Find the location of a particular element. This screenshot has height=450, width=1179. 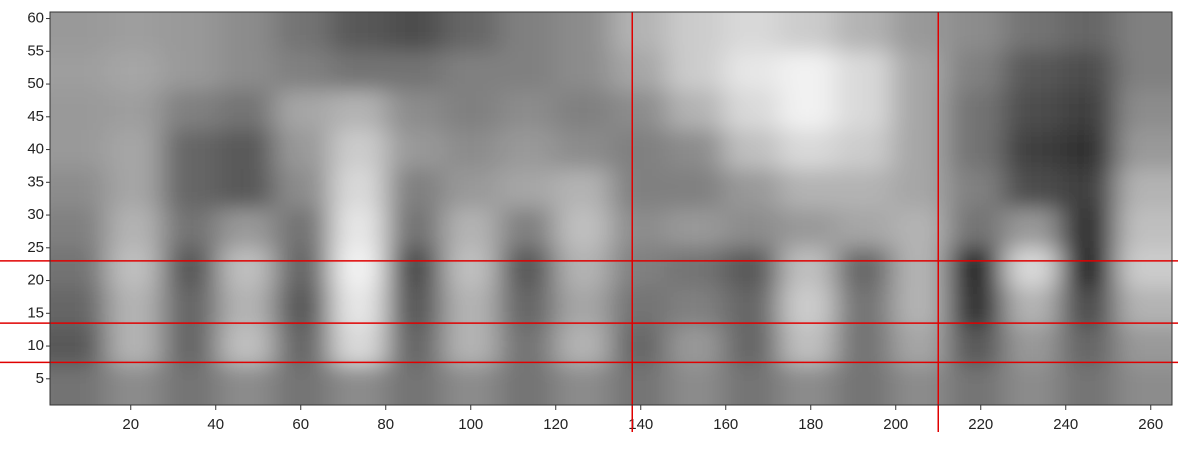

y-tick-label: 25 is located at coordinates (35, 247).